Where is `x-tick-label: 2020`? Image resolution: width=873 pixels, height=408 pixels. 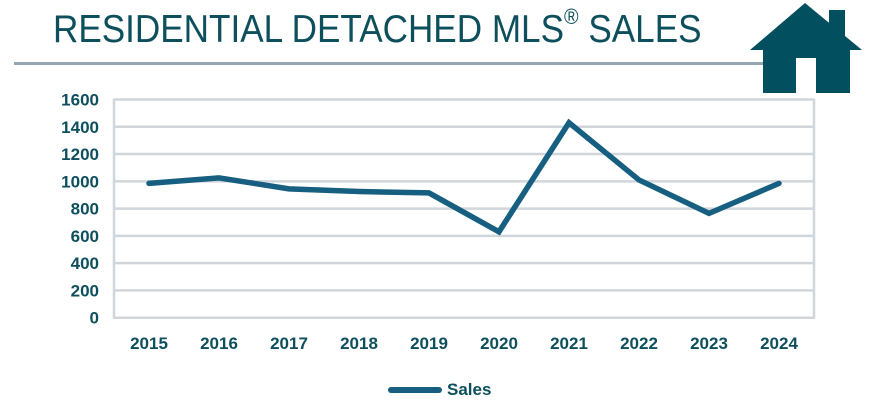
x-tick-label: 2020 is located at coordinates (499, 343).